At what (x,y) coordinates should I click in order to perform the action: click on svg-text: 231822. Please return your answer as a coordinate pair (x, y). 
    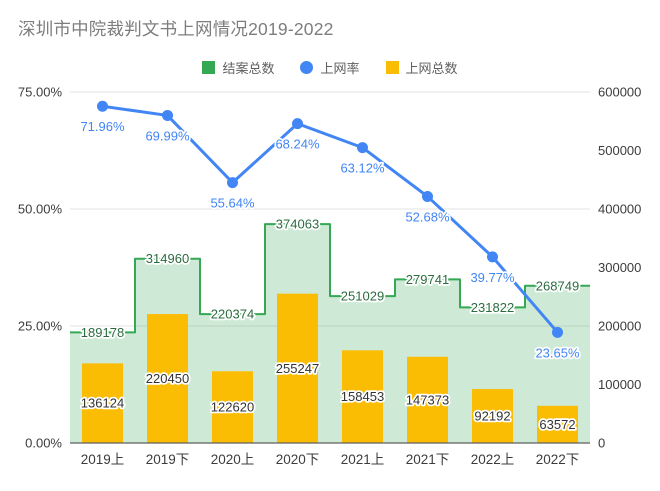
    Looking at the image, I should click on (492, 307).